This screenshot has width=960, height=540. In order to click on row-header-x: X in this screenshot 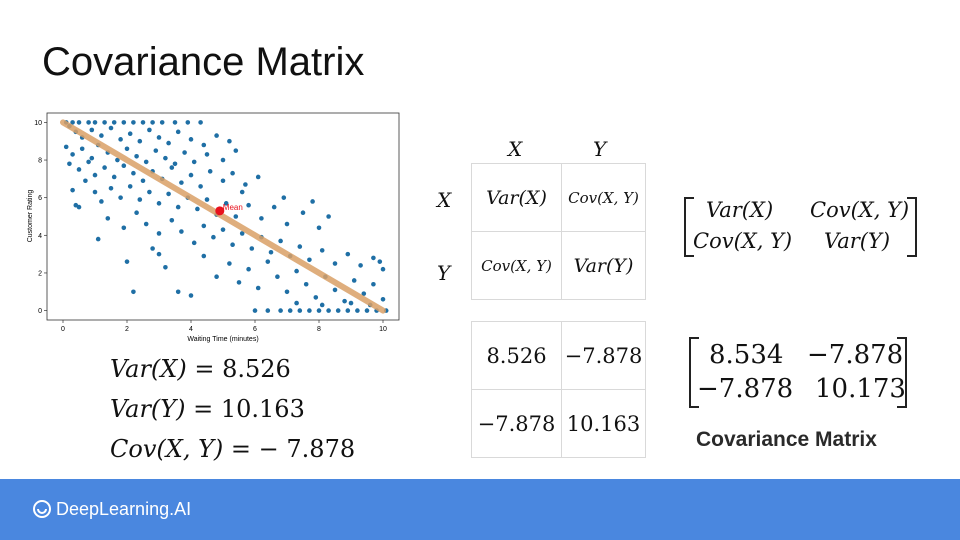, I will do `click(444, 200)`.